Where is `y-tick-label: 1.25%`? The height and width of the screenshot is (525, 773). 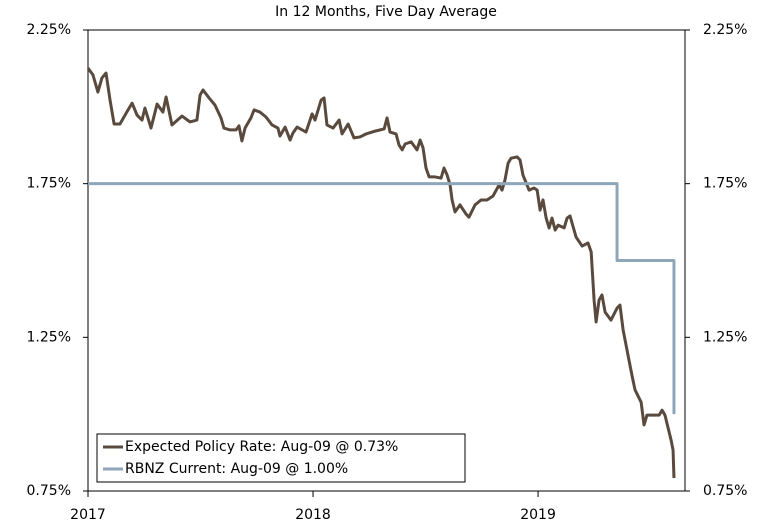
y-tick-label: 1.25% is located at coordinates (49, 337).